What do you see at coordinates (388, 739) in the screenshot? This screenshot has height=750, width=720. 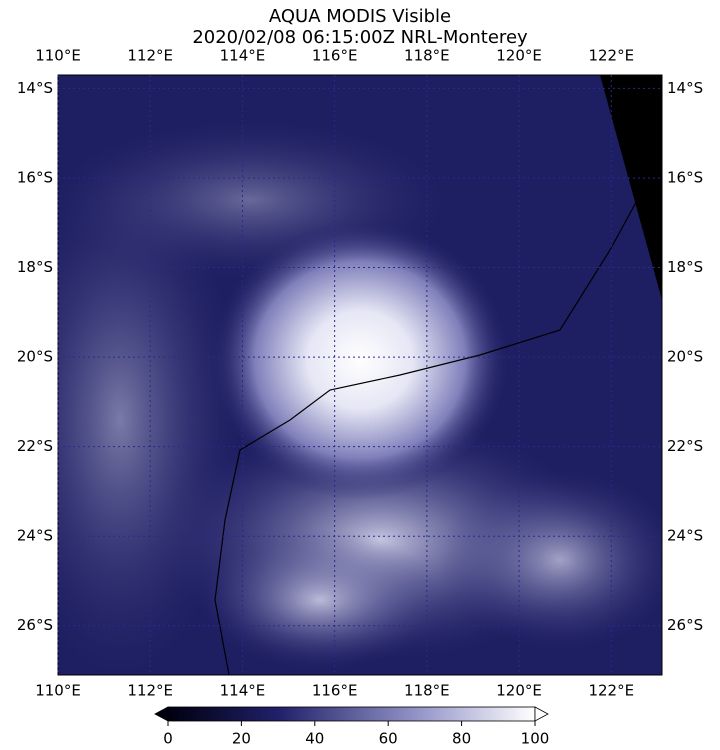 I see `colorbar-tick-label: 60` at bounding box center [388, 739].